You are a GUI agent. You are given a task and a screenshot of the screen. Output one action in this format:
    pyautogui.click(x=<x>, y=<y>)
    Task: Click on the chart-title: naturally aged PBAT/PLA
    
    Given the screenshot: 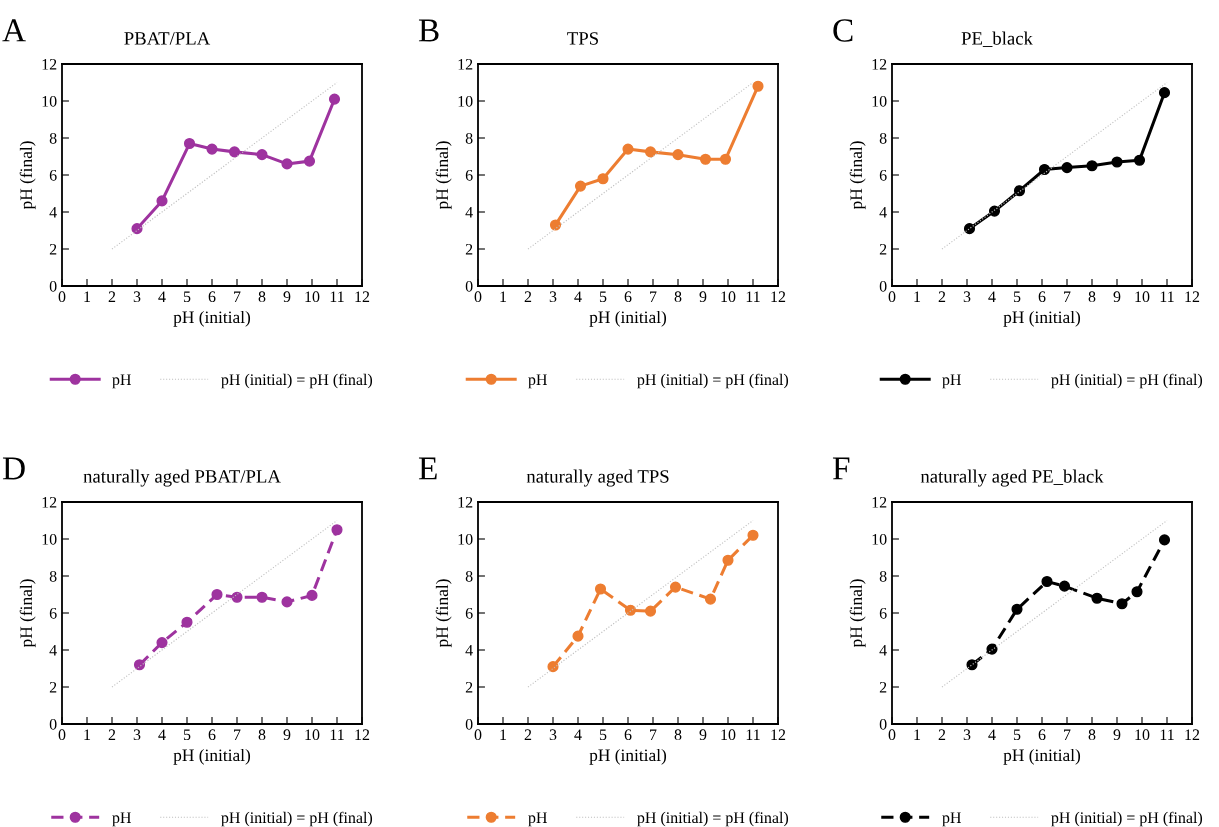 What is the action you would take?
    pyautogui.click(x=182, y=478)
    